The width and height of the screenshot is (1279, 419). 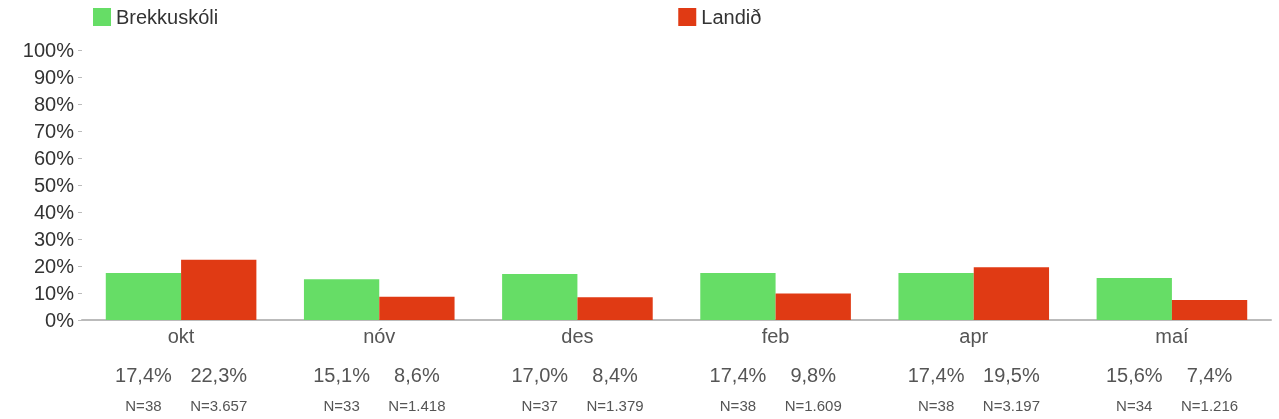 I want to click on data-label: 9,8%, so click(x=813, y=375).